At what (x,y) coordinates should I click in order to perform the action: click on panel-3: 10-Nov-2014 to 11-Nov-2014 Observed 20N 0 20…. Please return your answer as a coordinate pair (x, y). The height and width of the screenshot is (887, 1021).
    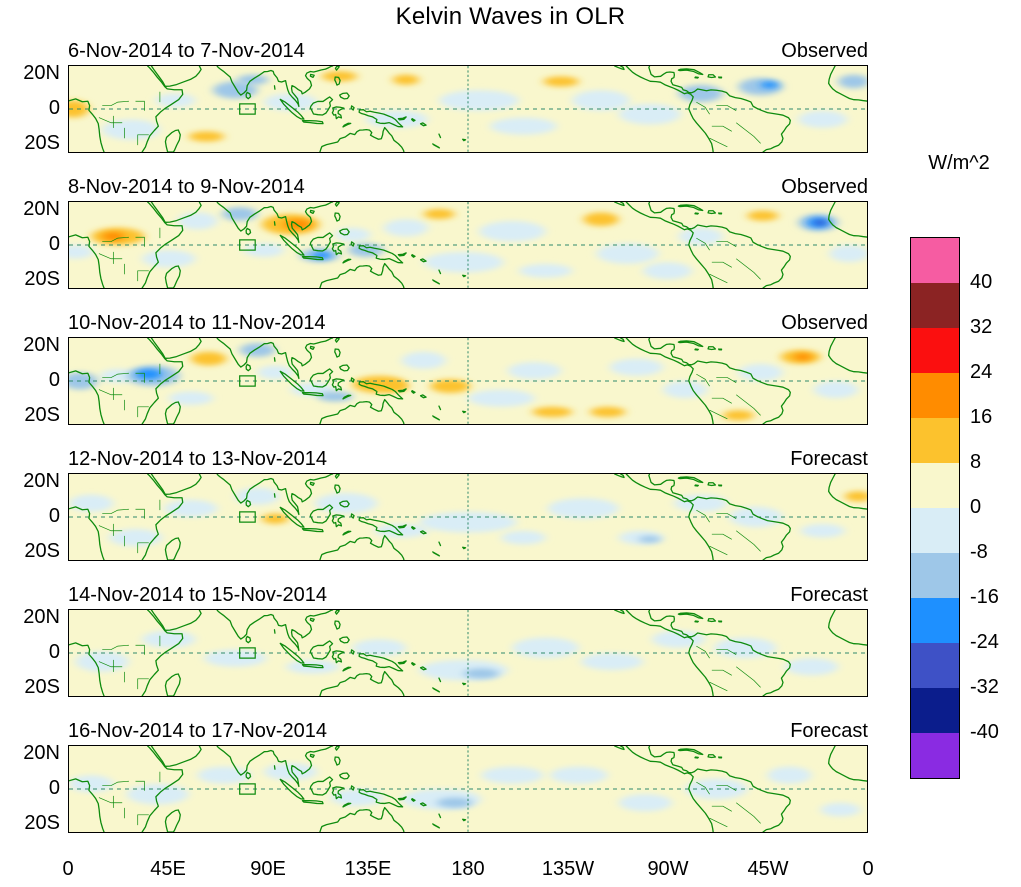
    Looking at the image, I should click on (445, 378).